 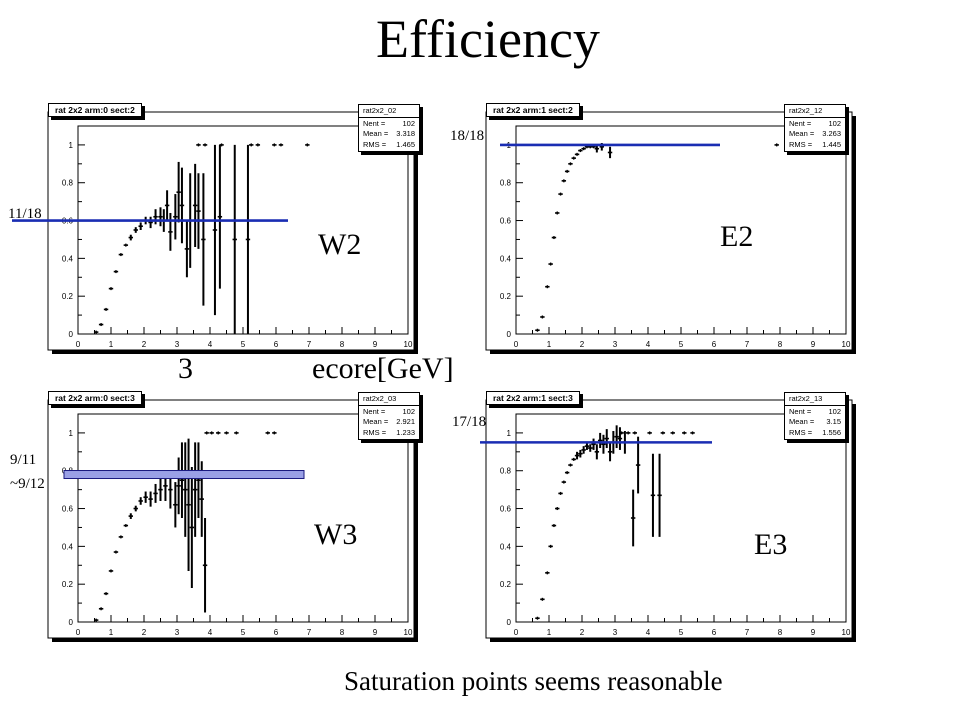 I want to click on chart-w3-title: rat 2x2 arm:0 sect:3, so click(x=95, y=398).